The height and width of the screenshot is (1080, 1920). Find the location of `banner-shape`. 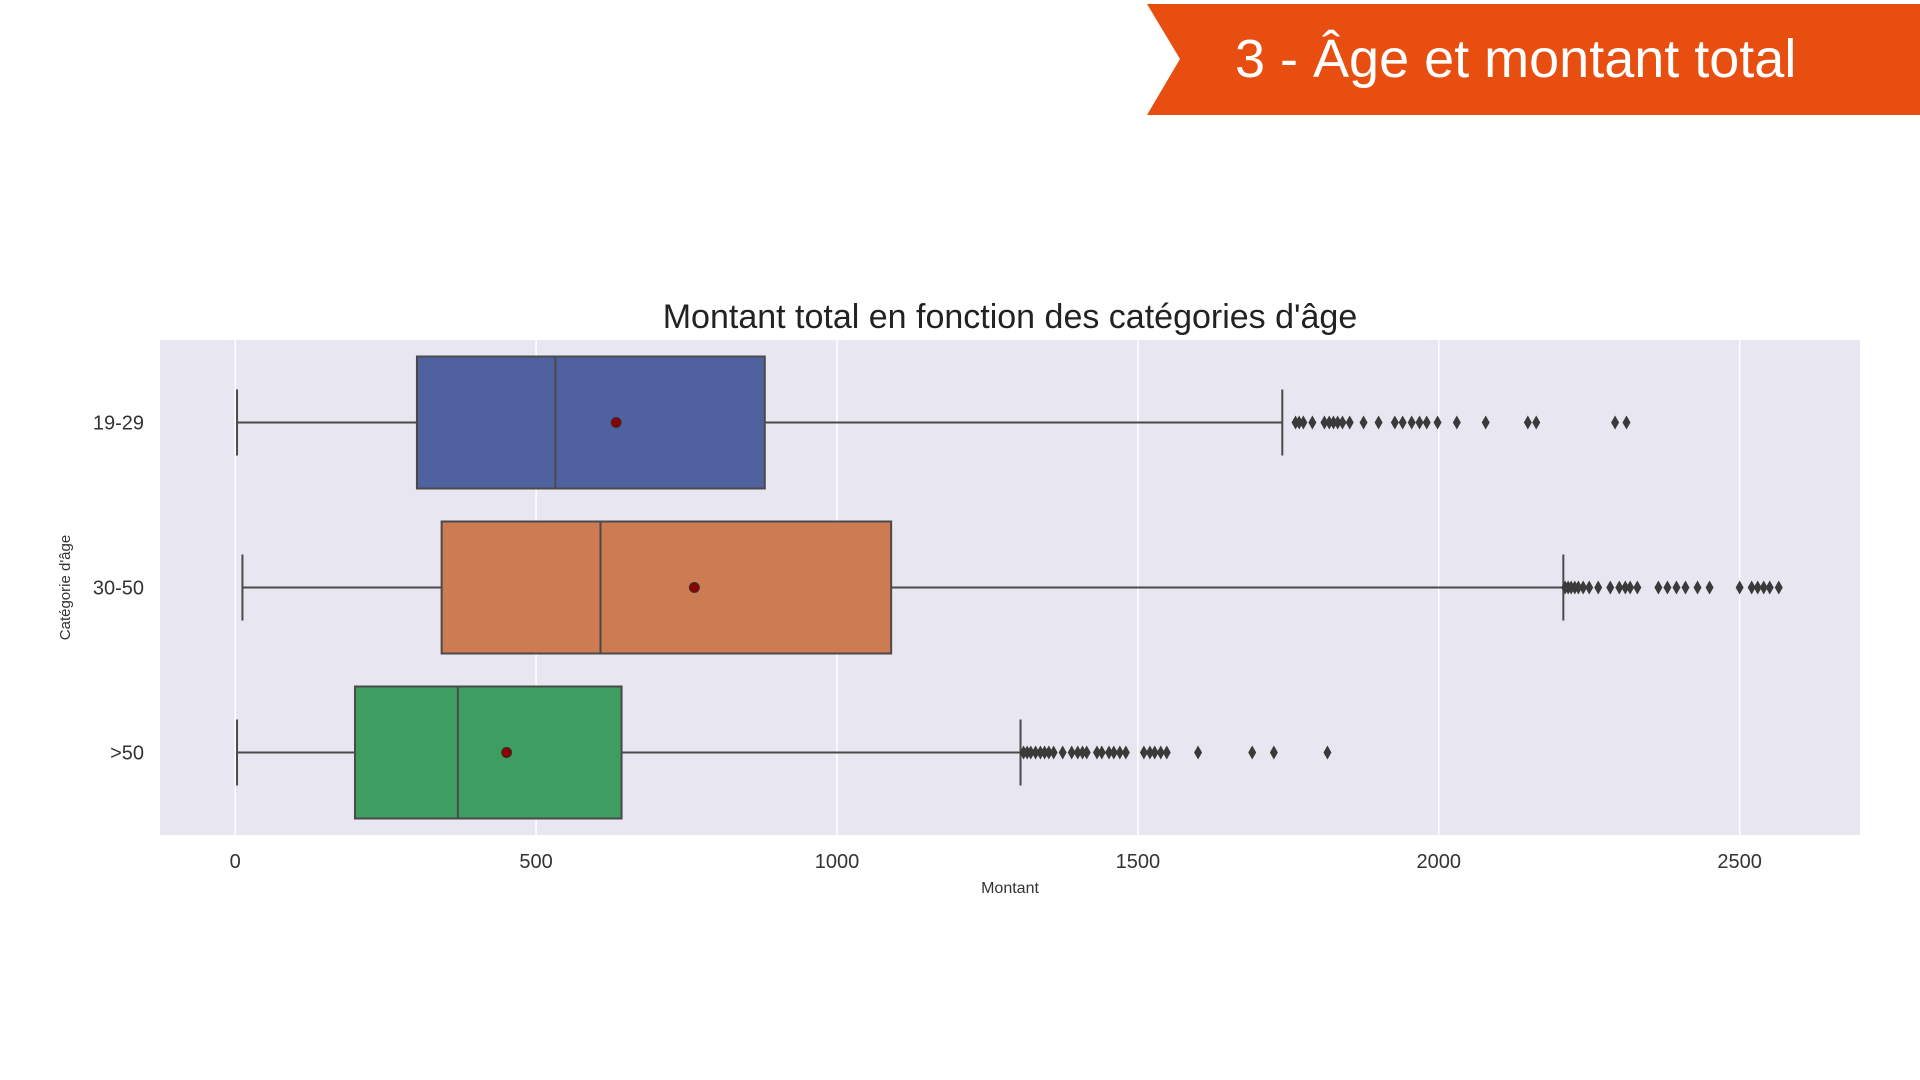

banner-shape is located at coordinates (1533, 59).